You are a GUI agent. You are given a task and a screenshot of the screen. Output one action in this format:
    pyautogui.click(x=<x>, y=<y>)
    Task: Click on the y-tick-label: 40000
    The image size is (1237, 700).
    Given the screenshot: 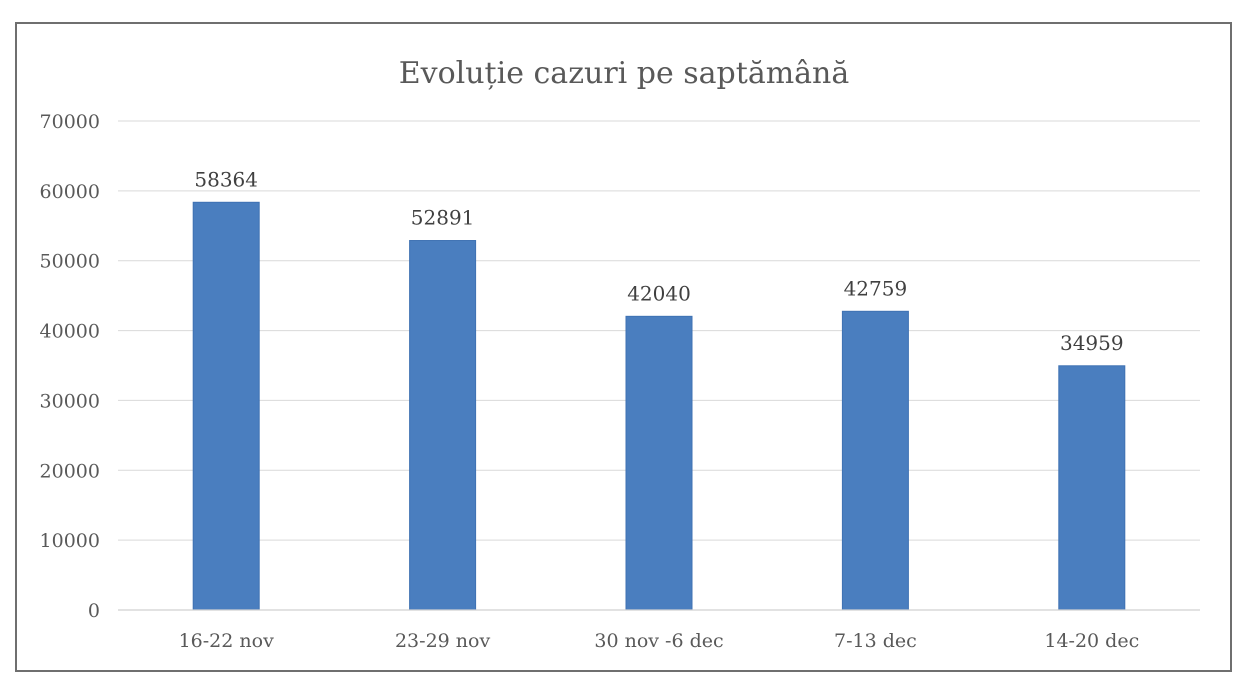 What is the action you would take?
    pyautogui.click(x=70, y=332)
    